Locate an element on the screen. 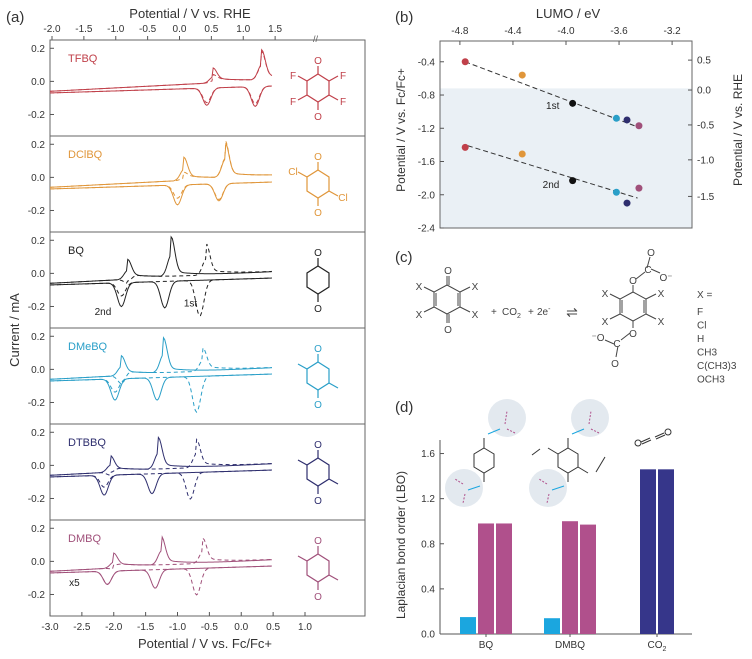  panel-d-ylabel: Laplacian bond order (LBO) is located at coordinates (401, 545).